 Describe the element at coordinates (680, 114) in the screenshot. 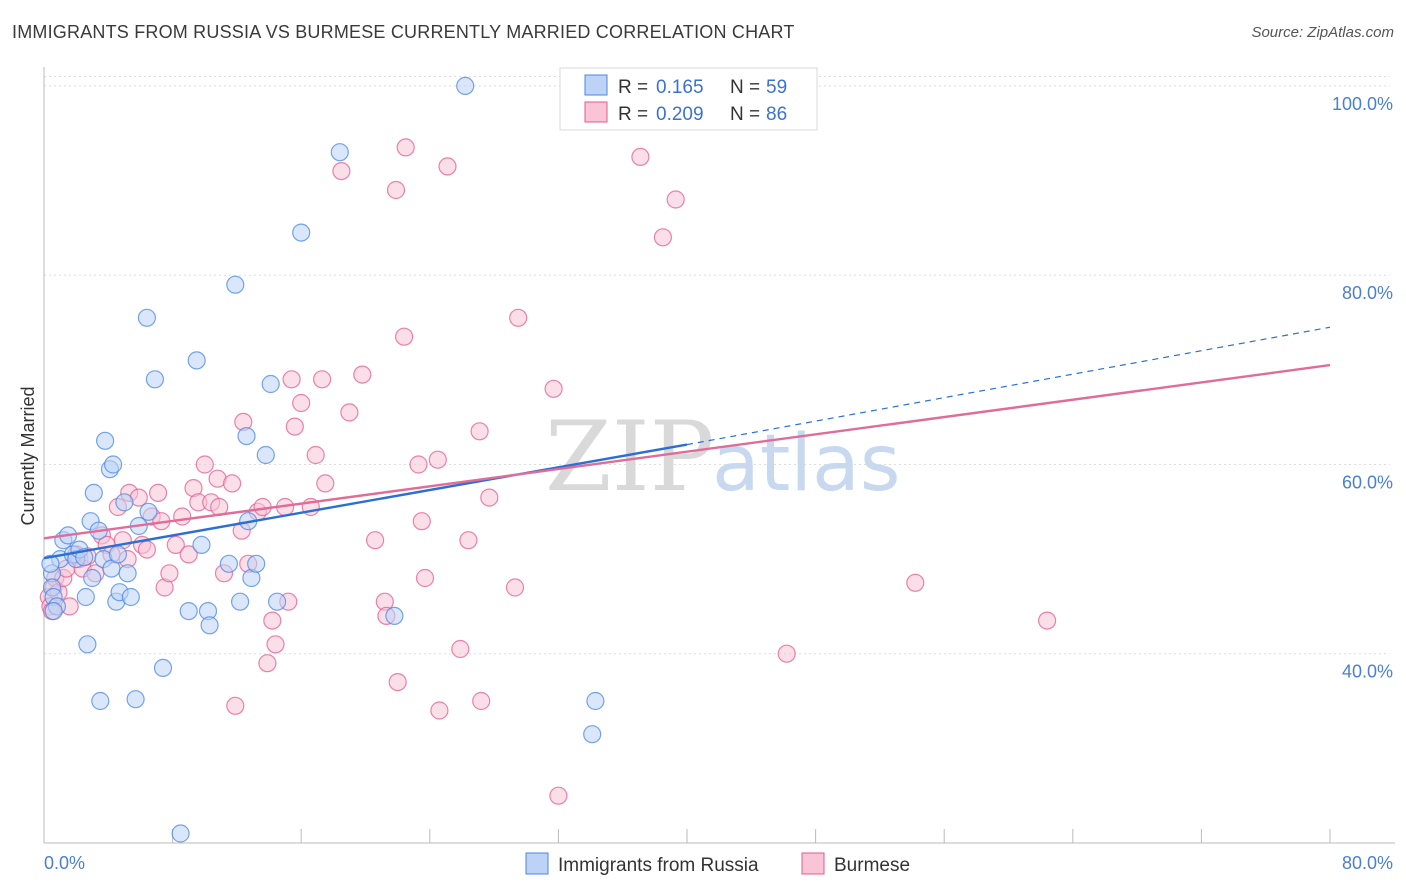

I see `legend-r-value: 0.209` at that location.